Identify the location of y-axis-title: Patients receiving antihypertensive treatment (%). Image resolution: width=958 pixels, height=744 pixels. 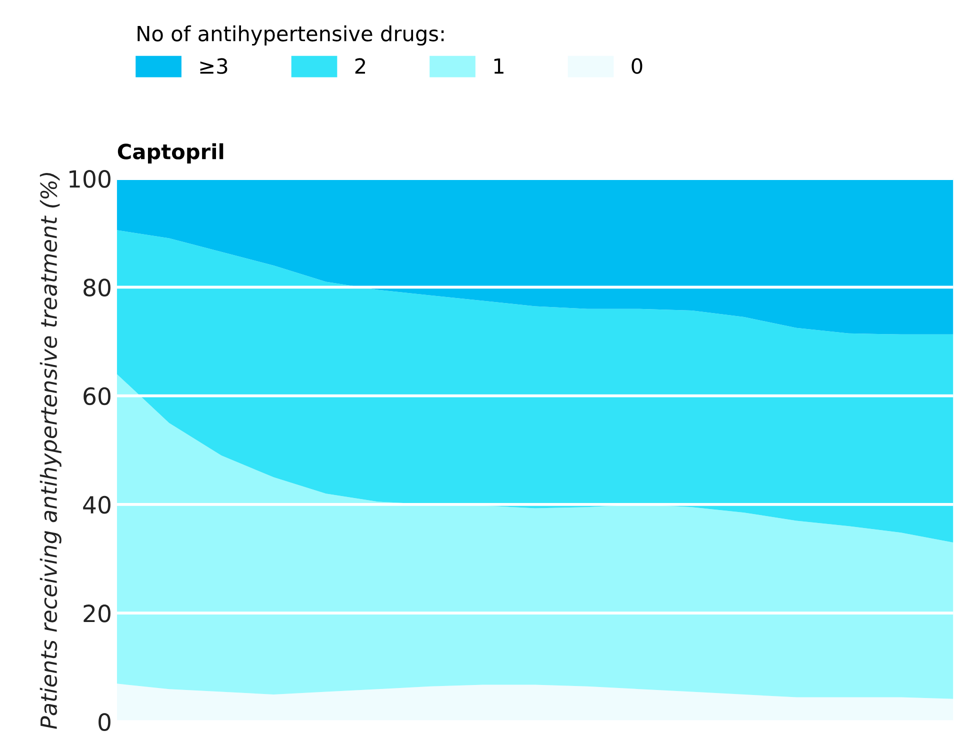
(51, 450).